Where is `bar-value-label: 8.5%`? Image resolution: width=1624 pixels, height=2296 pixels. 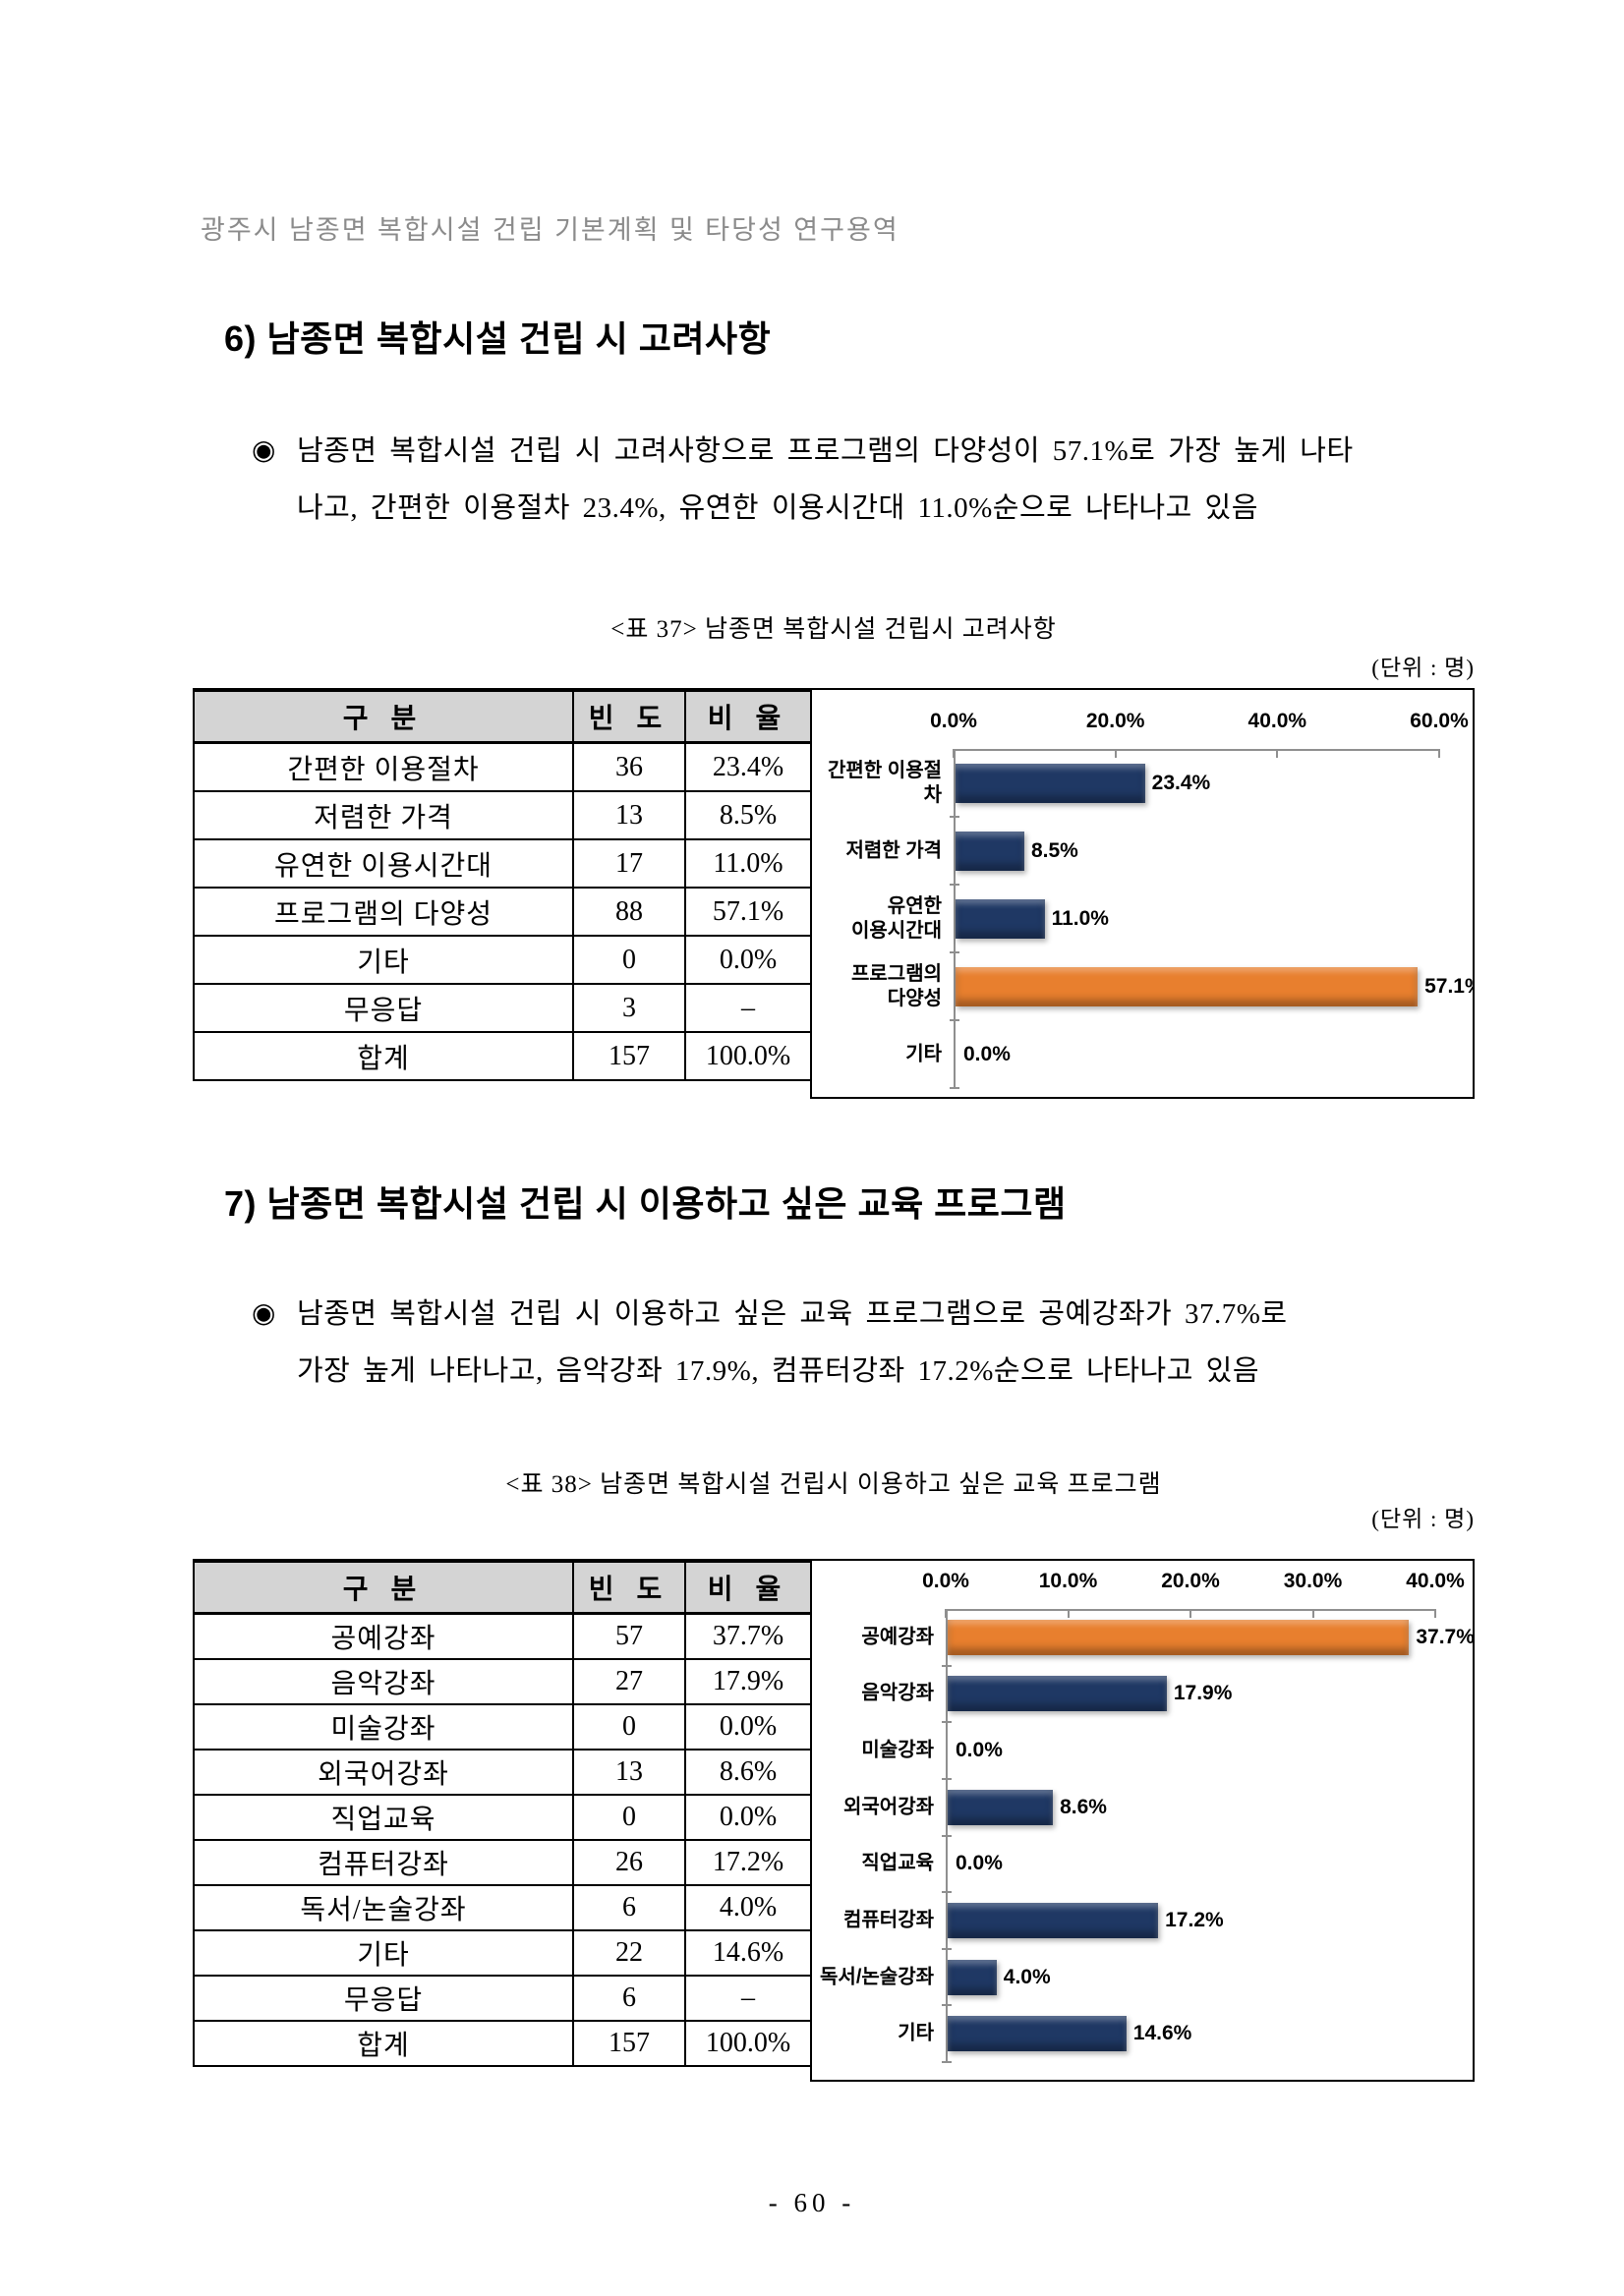 bar-value-label: 8.5% is located at coordinates (1054, 850).